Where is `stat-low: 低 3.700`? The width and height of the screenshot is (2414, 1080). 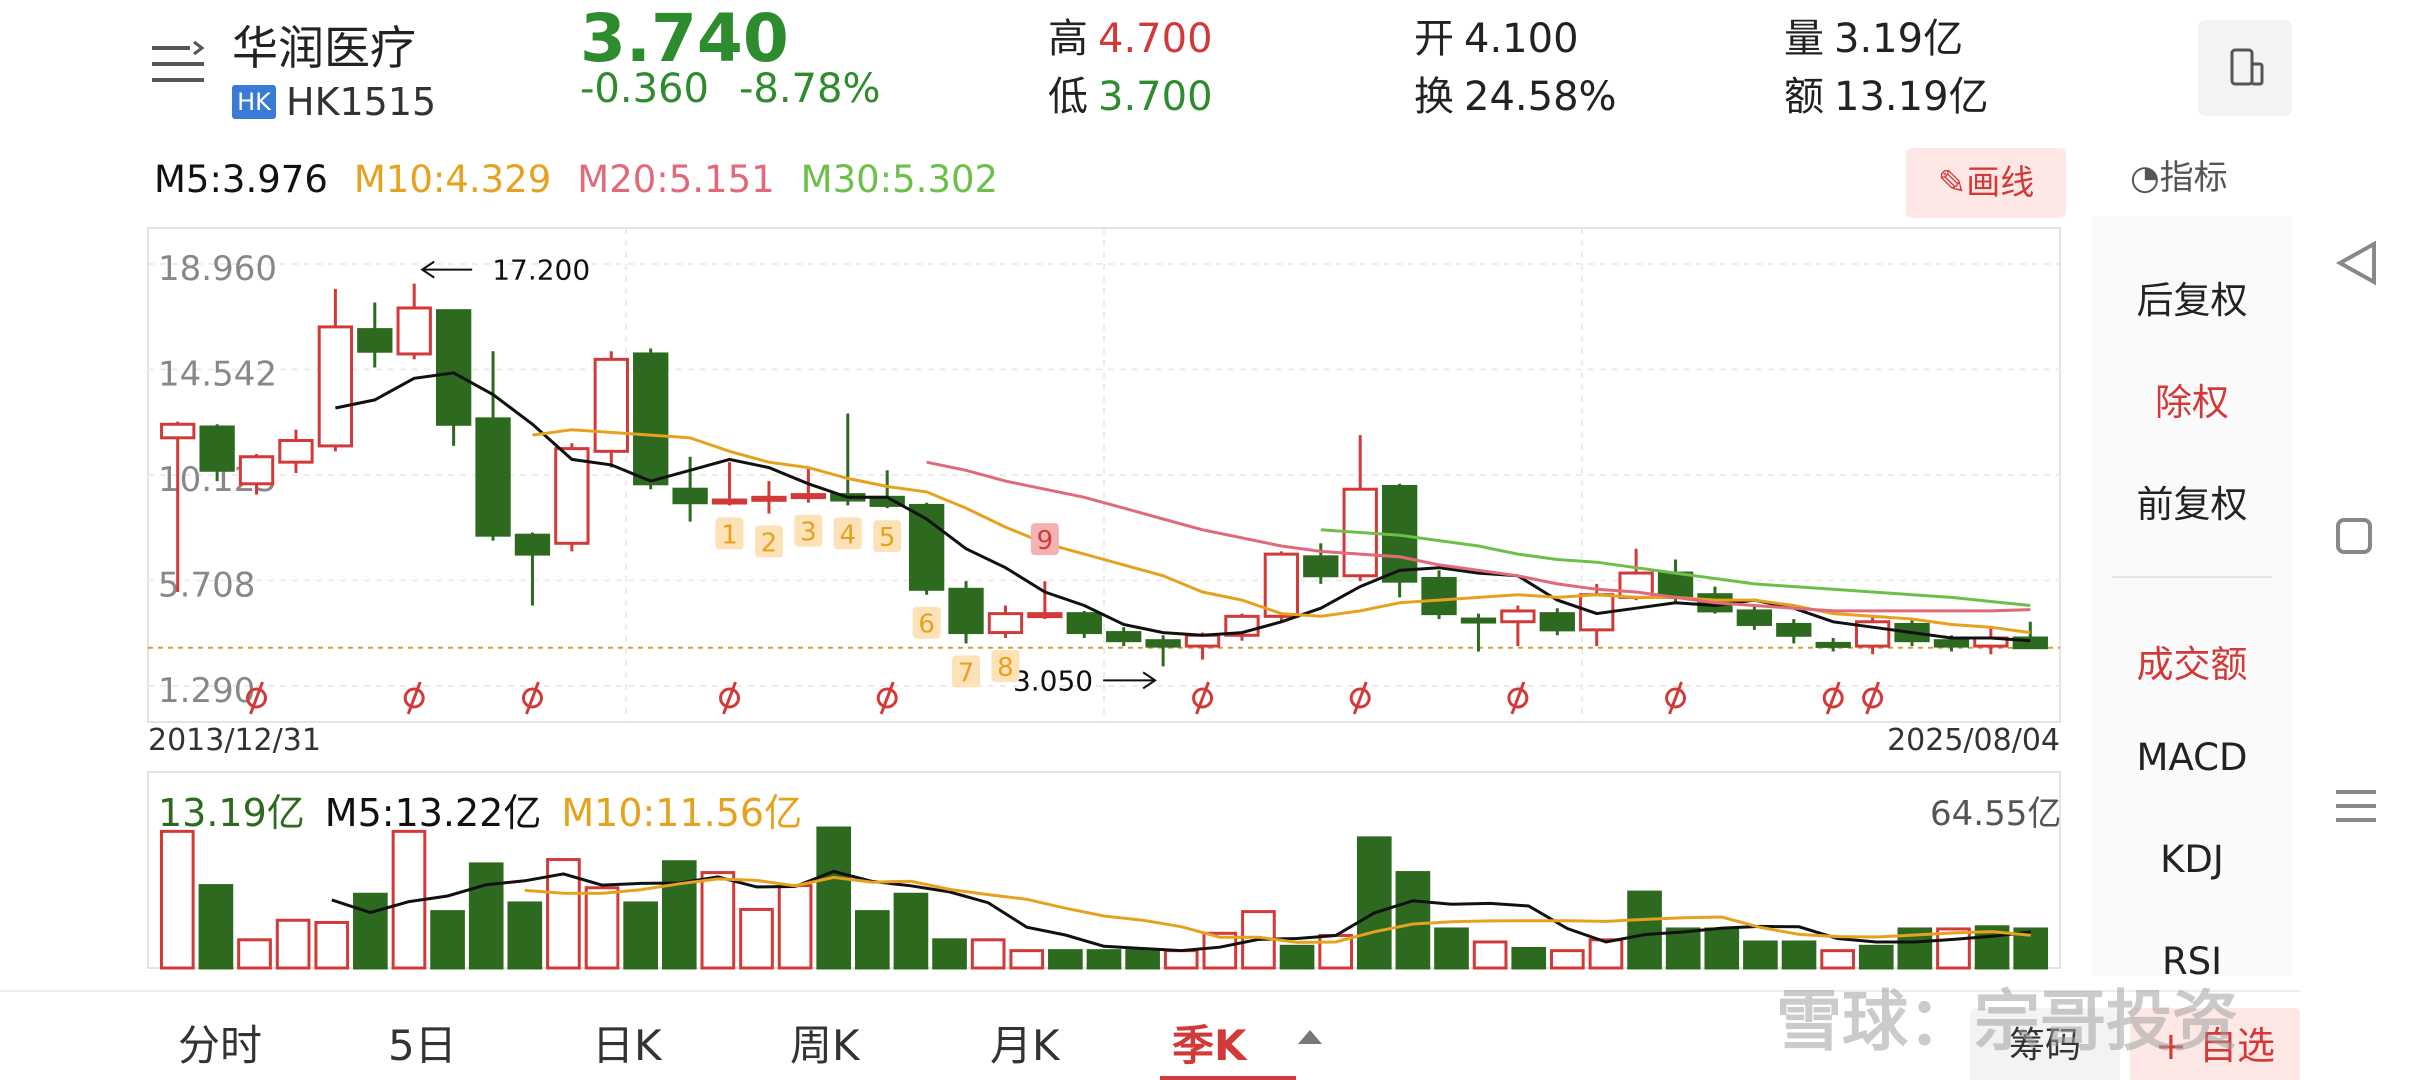
stat-low: 低 3.700 is located at coordinates (1130, 93).